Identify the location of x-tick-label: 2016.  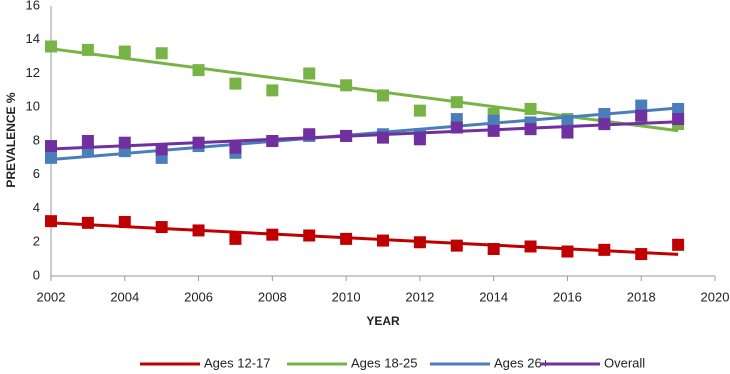
(567, 296).